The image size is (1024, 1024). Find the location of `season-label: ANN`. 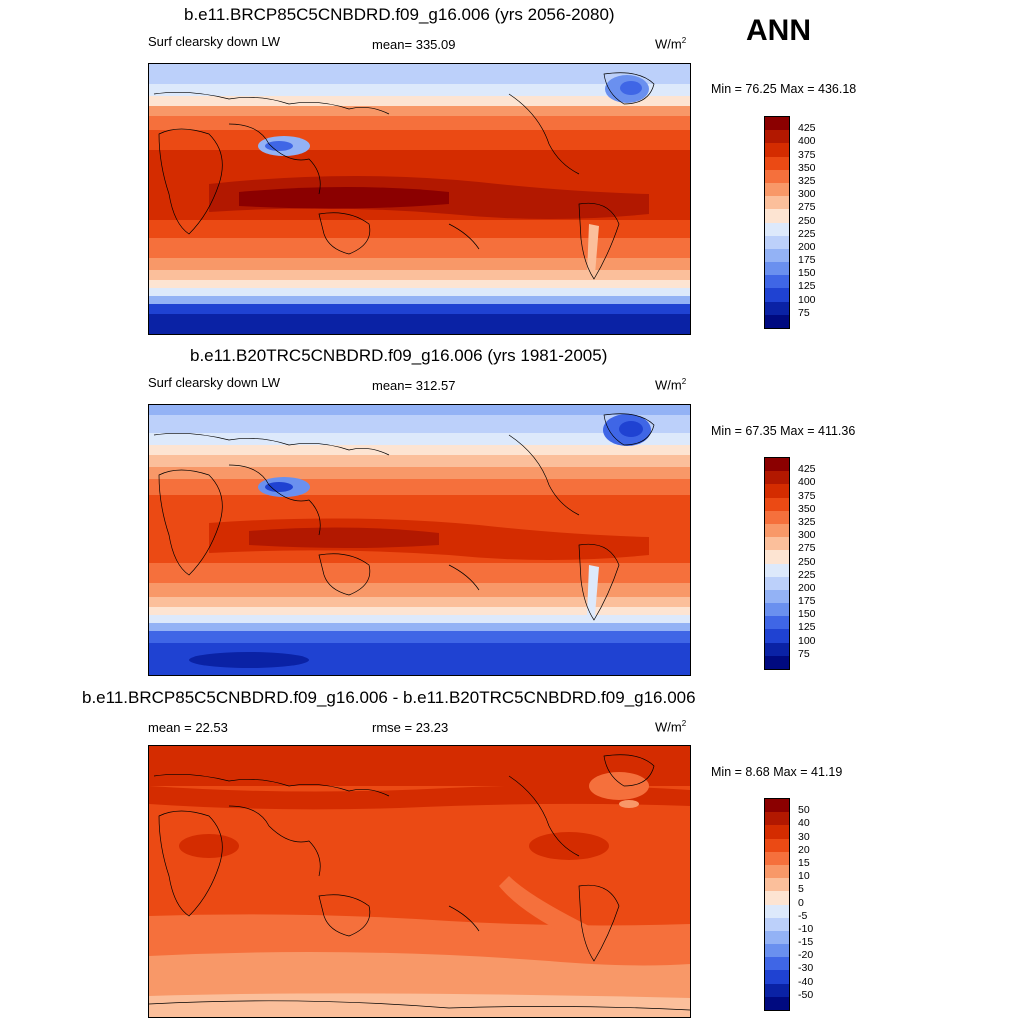

season-label: ANN is located at coordinates (778, 30).